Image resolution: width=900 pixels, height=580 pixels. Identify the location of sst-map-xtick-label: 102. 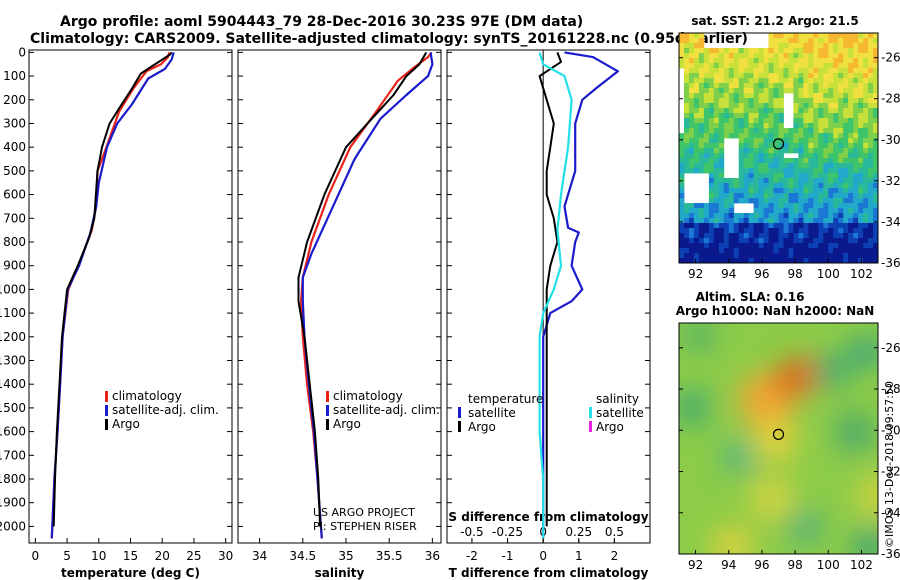
(861, 274).